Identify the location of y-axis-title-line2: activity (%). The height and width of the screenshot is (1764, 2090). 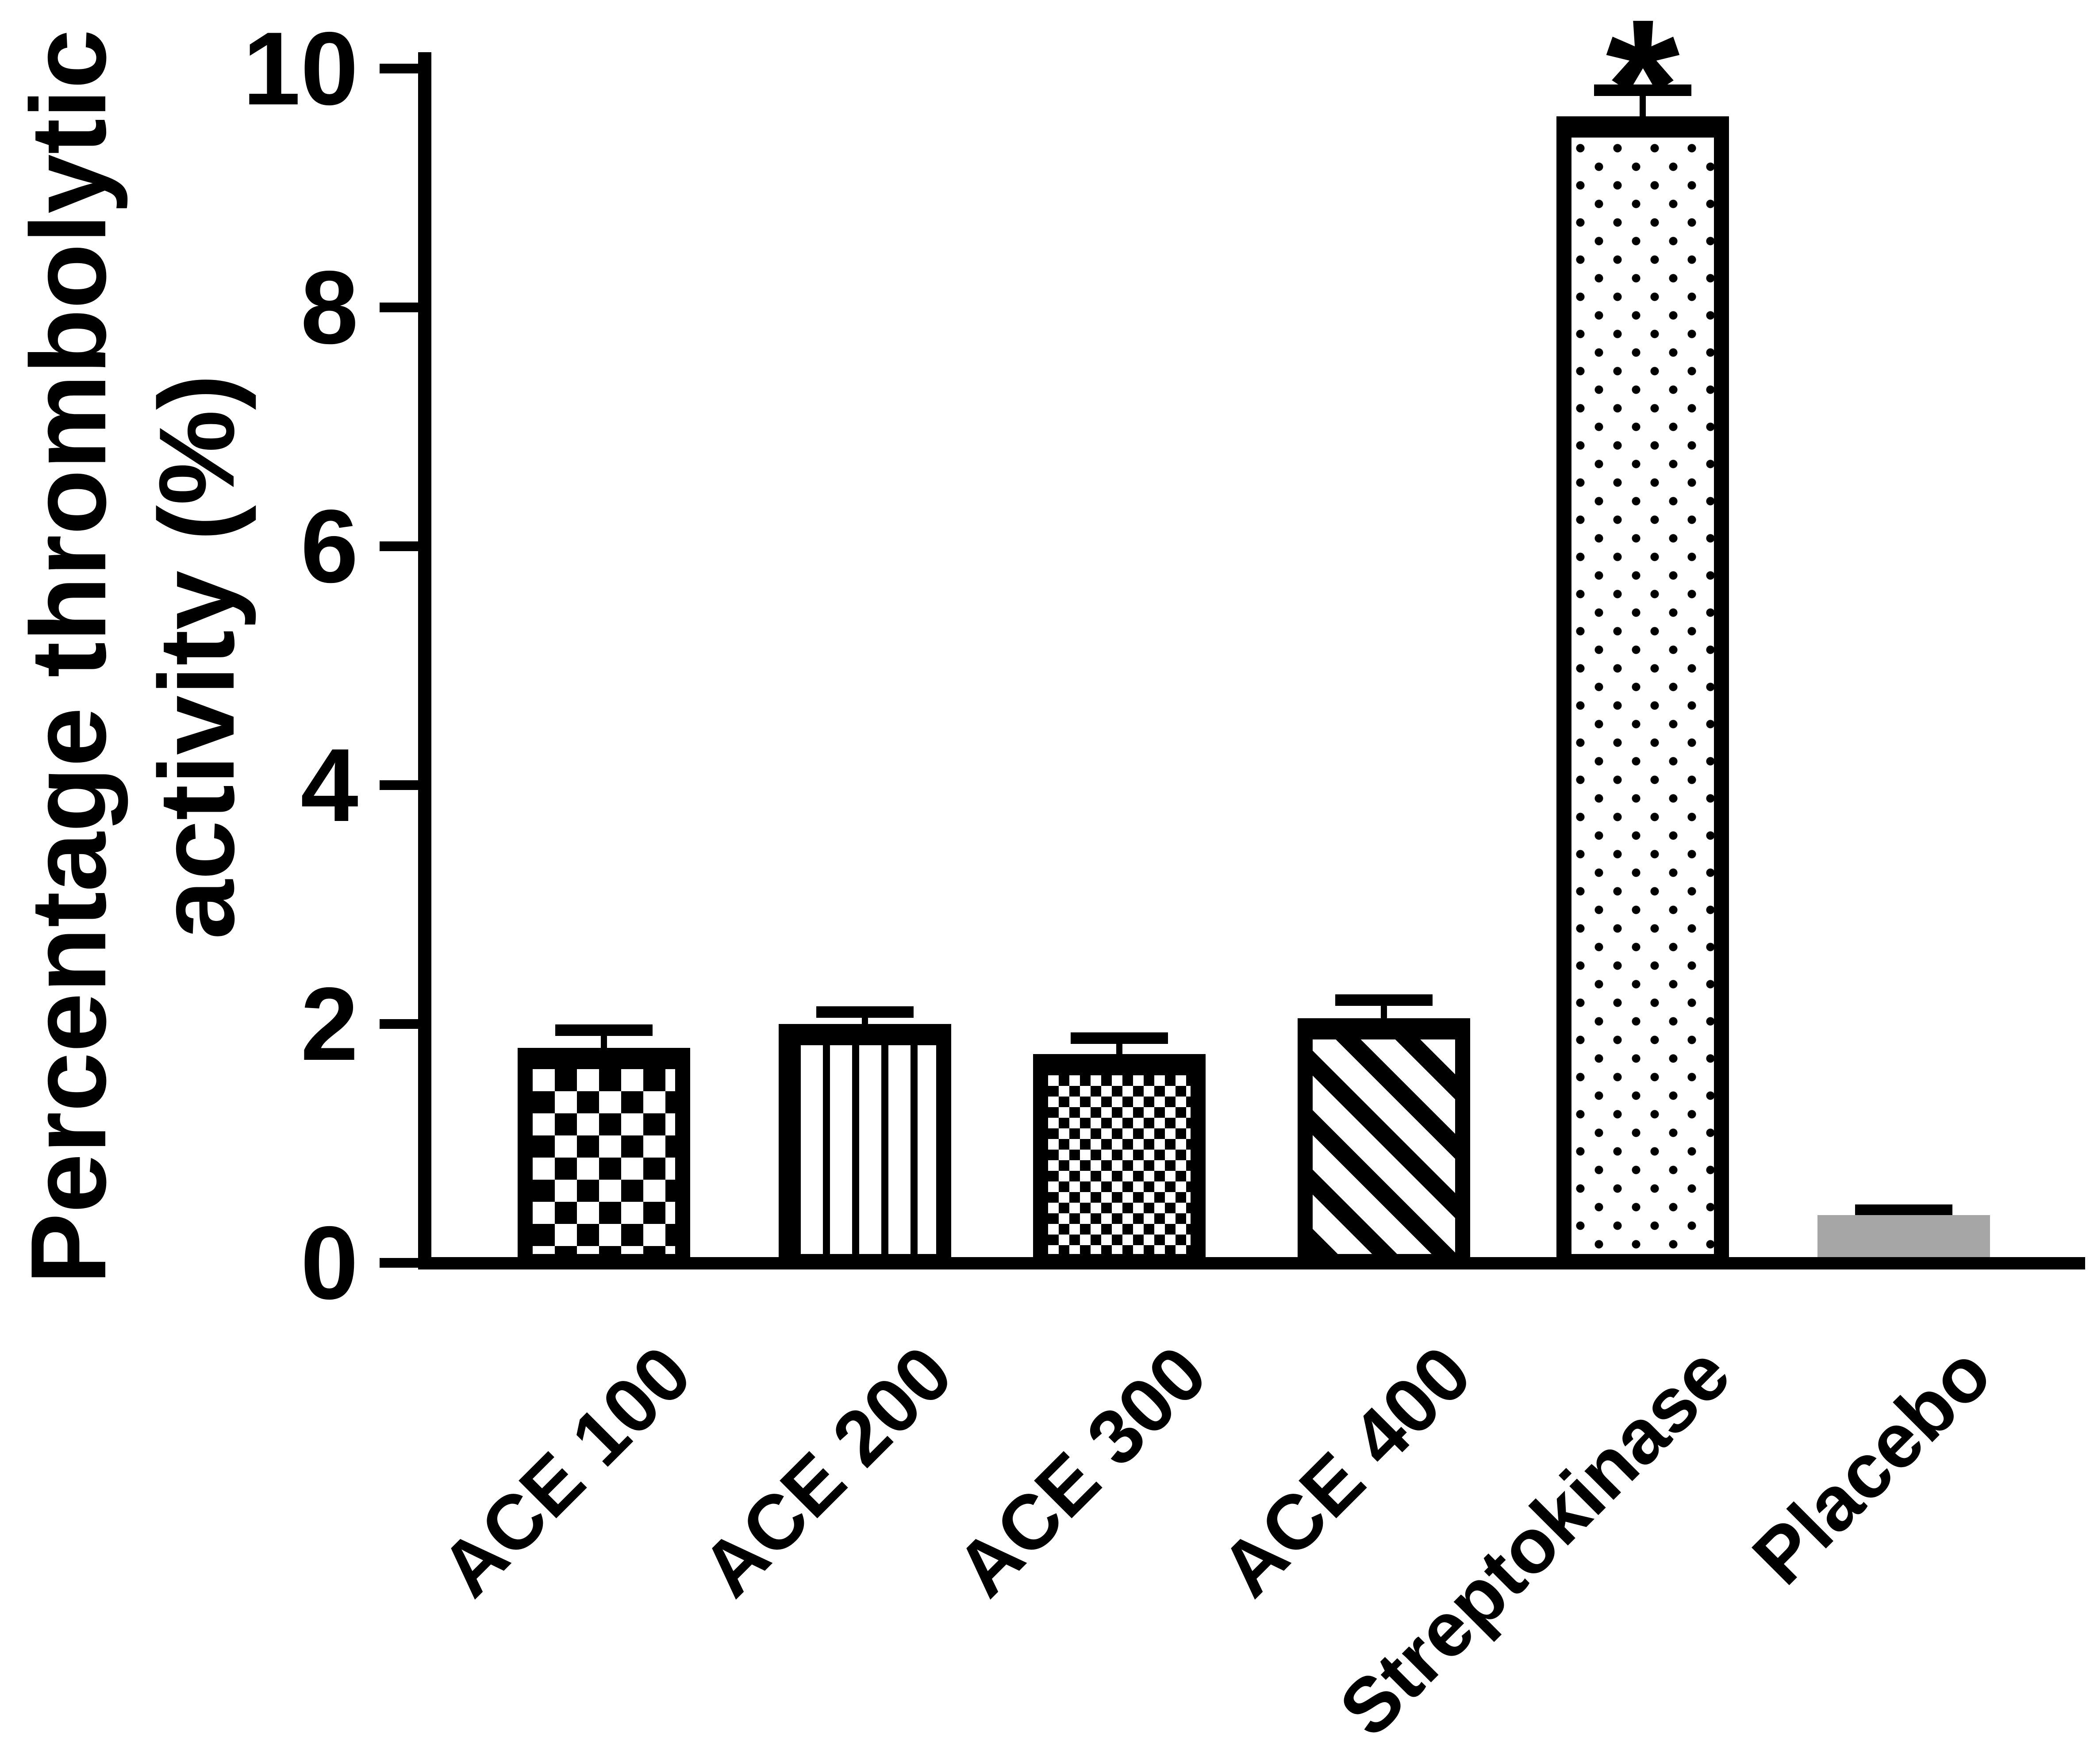
(197, 657).